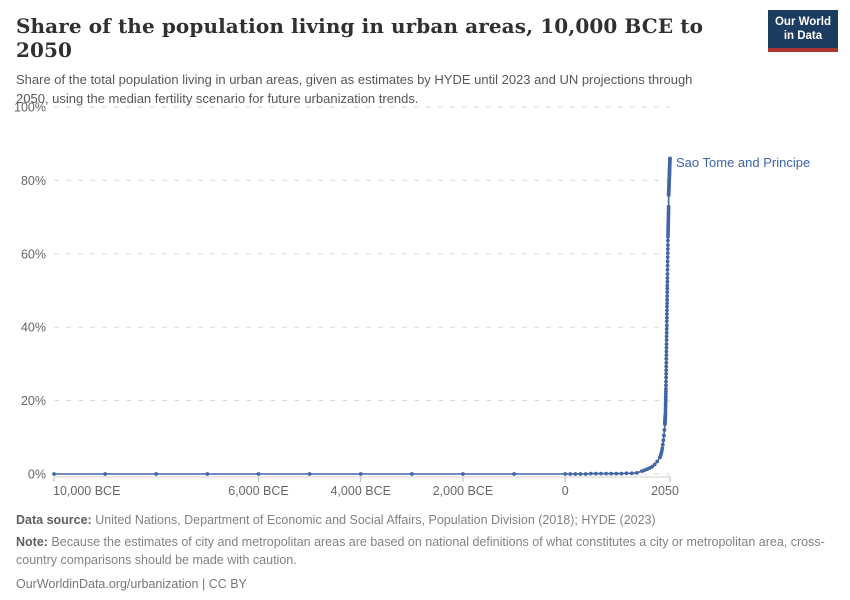 The width and height of the screenshot is (850, 600). What do you see at coordinates (131, 584) in the screenshot?
I see `owid-url-link: OurWorldinData.org/urbanization | CC BY` at bounding box center [131, 584].